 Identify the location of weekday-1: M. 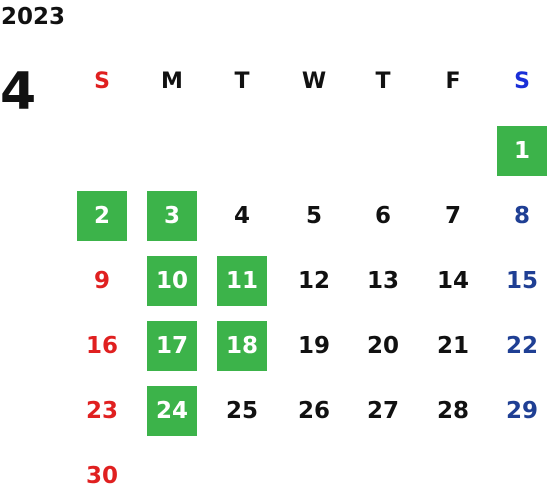
(172, 81).